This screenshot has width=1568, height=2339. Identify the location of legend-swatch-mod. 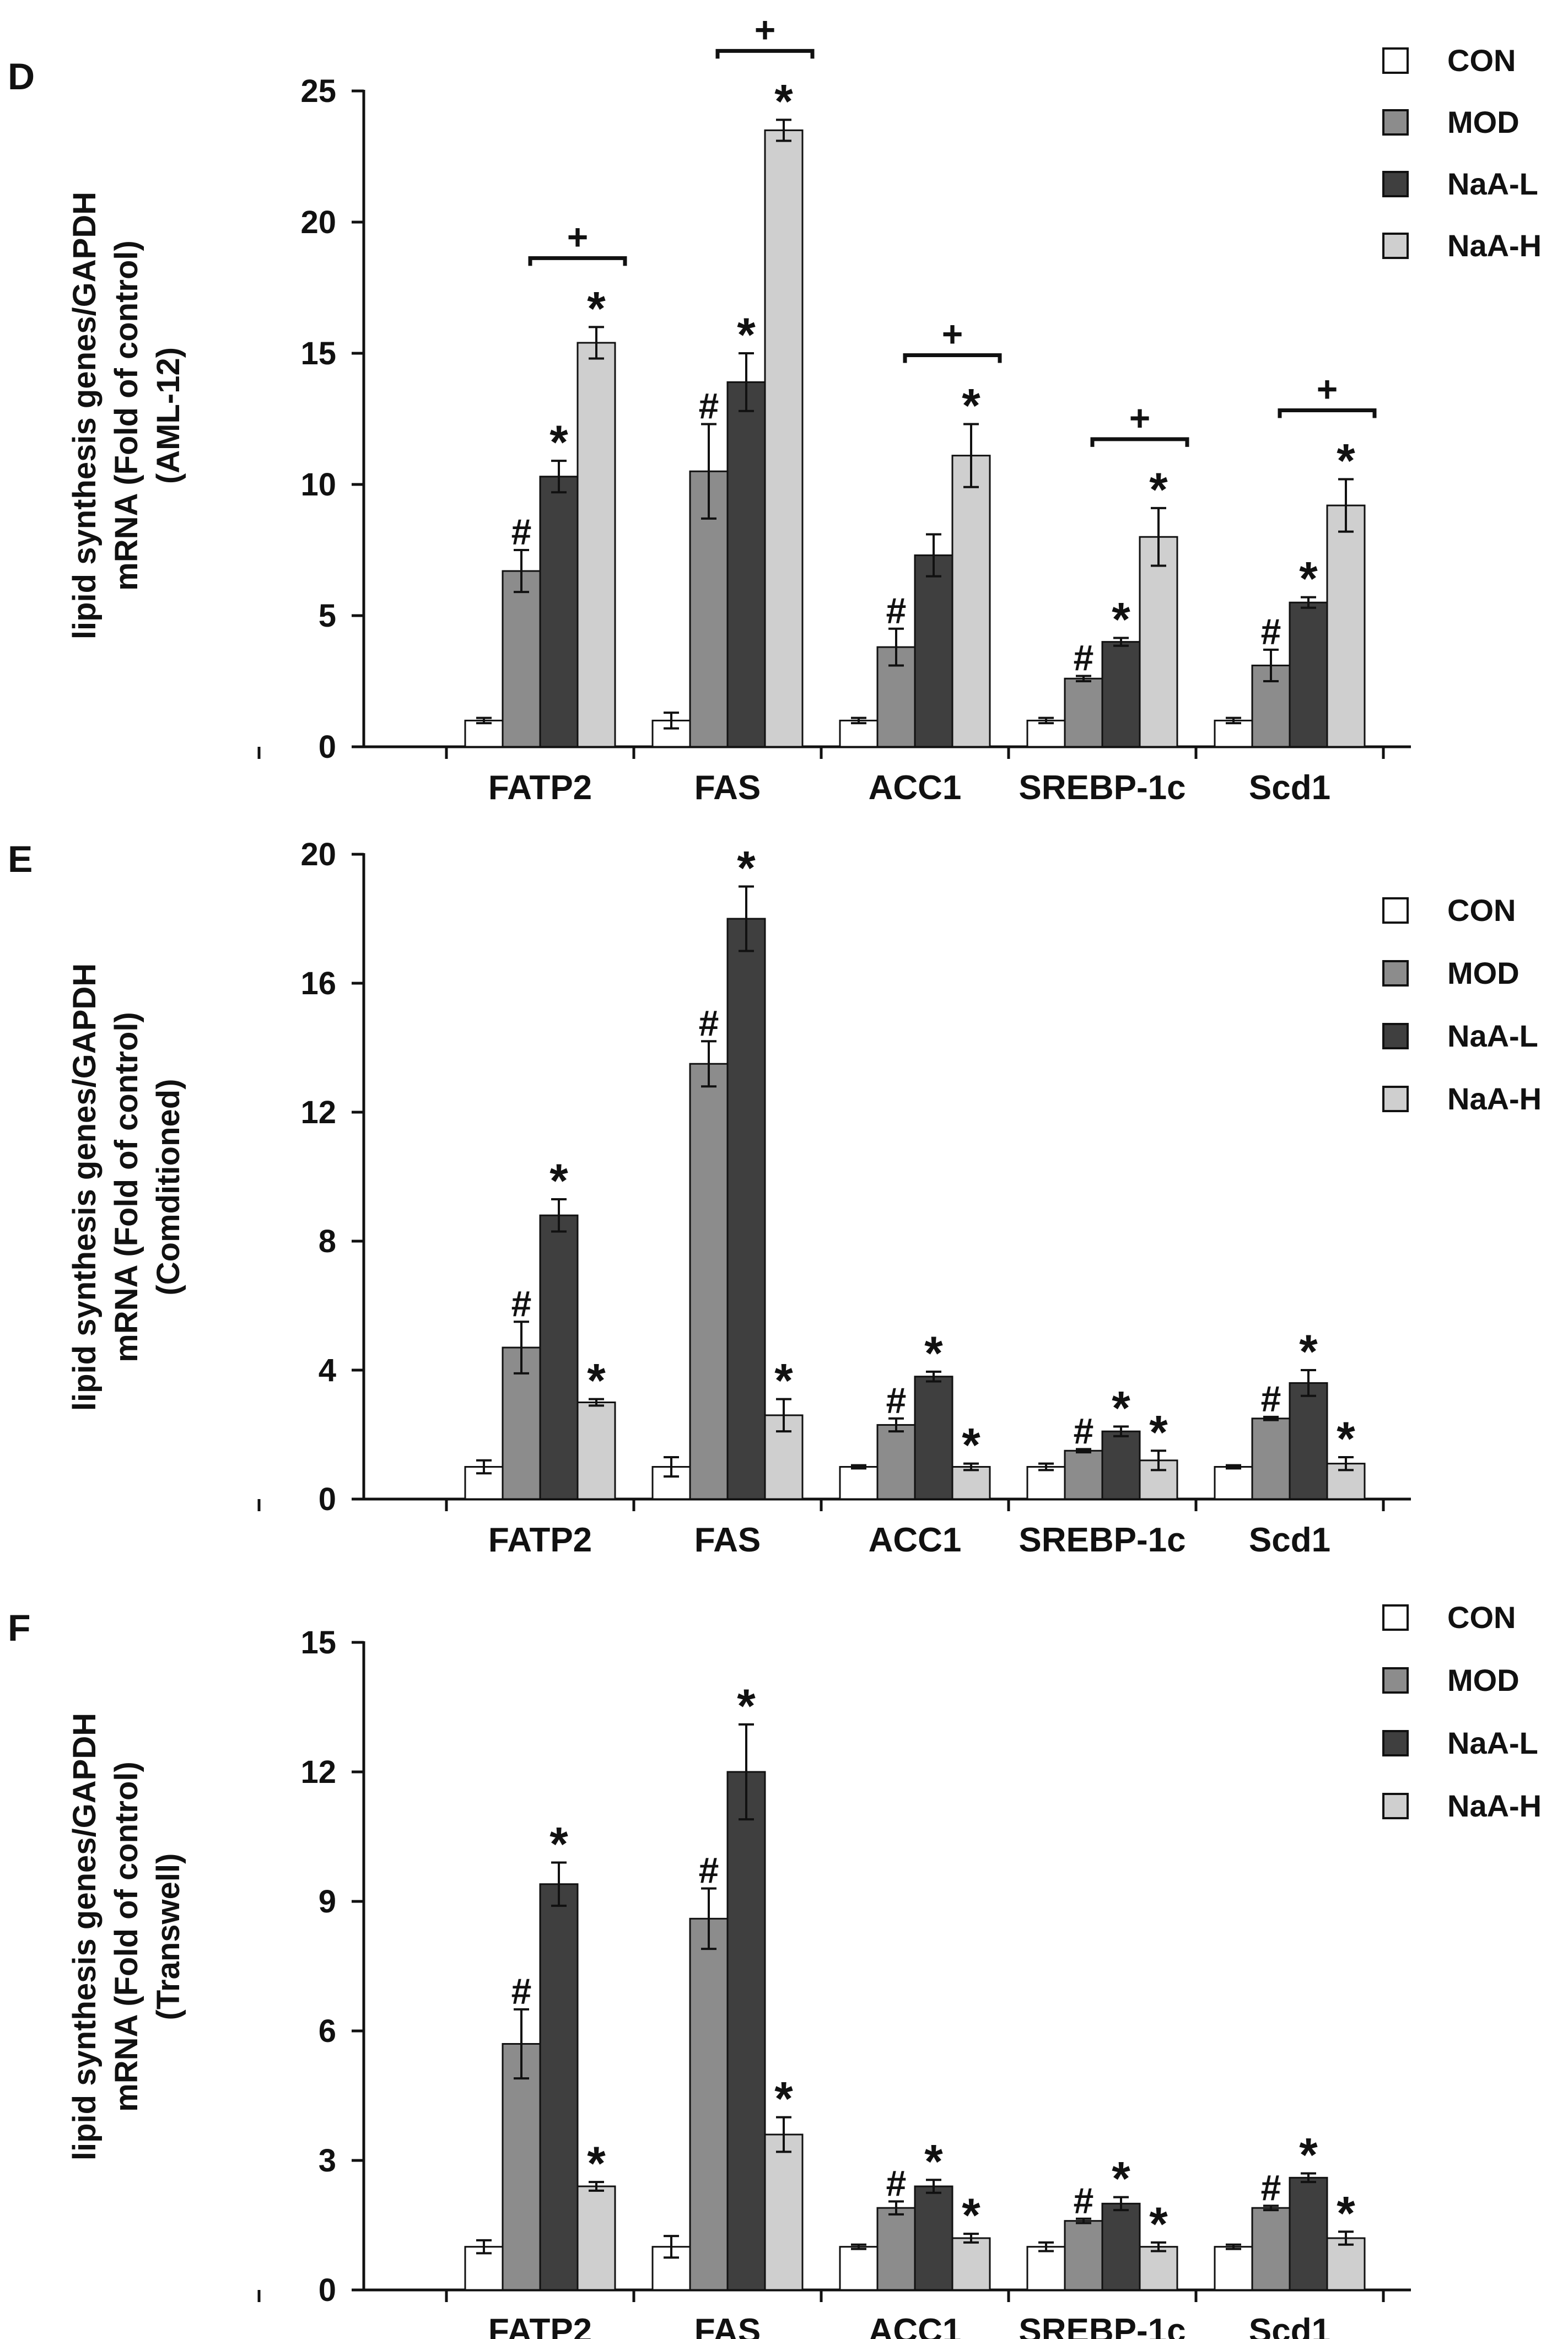
(1396, 973).